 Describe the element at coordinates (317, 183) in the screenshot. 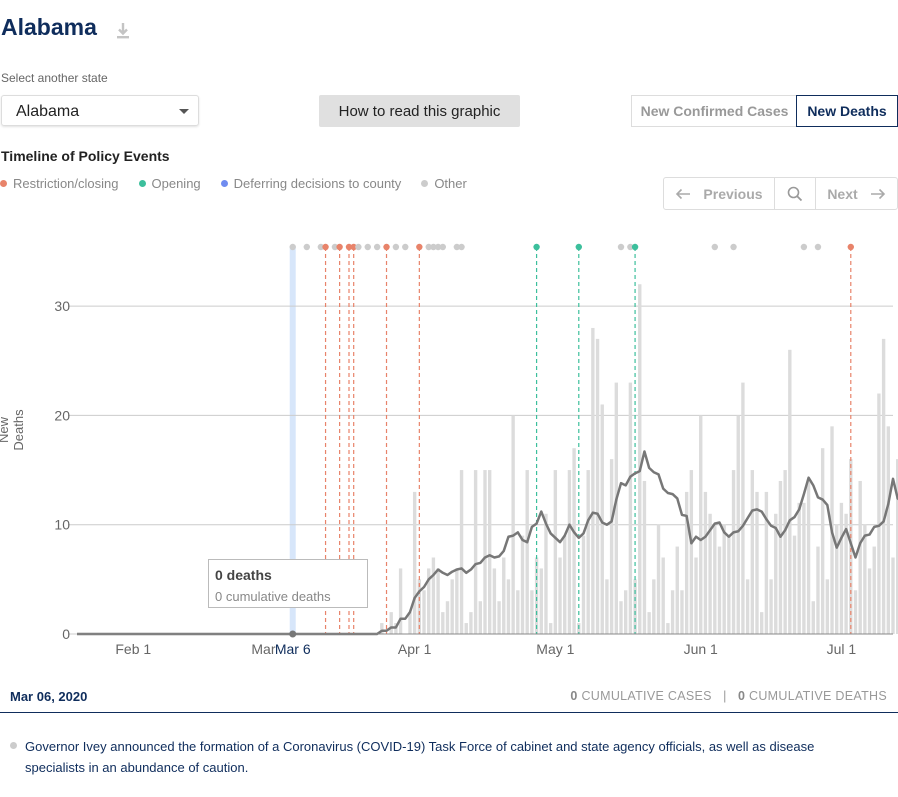

I see `legend-label: Deferring decisions to county` at that location.